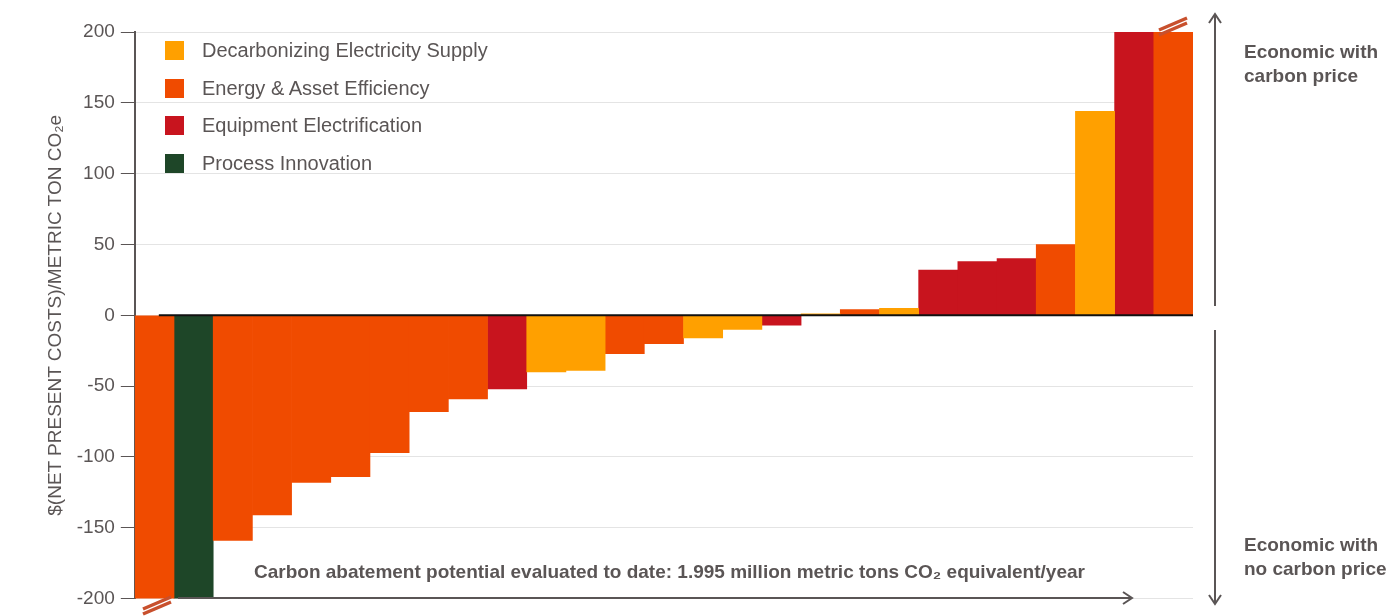  Describe the element at coordinates (95, 456) in the screenshot. I see `y-tick-label: -100` at that location.